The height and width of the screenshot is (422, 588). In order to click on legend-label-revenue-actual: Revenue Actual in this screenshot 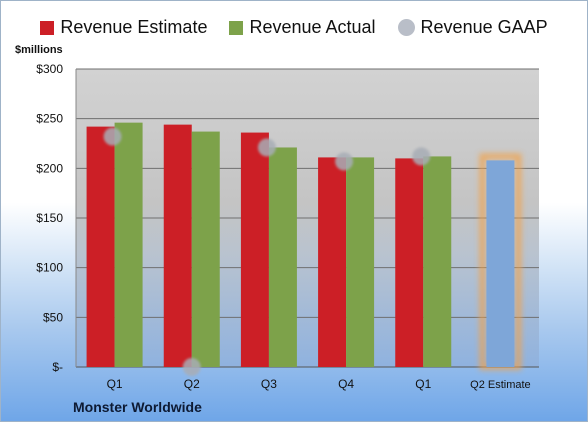, I will do `click(312, 27)`.